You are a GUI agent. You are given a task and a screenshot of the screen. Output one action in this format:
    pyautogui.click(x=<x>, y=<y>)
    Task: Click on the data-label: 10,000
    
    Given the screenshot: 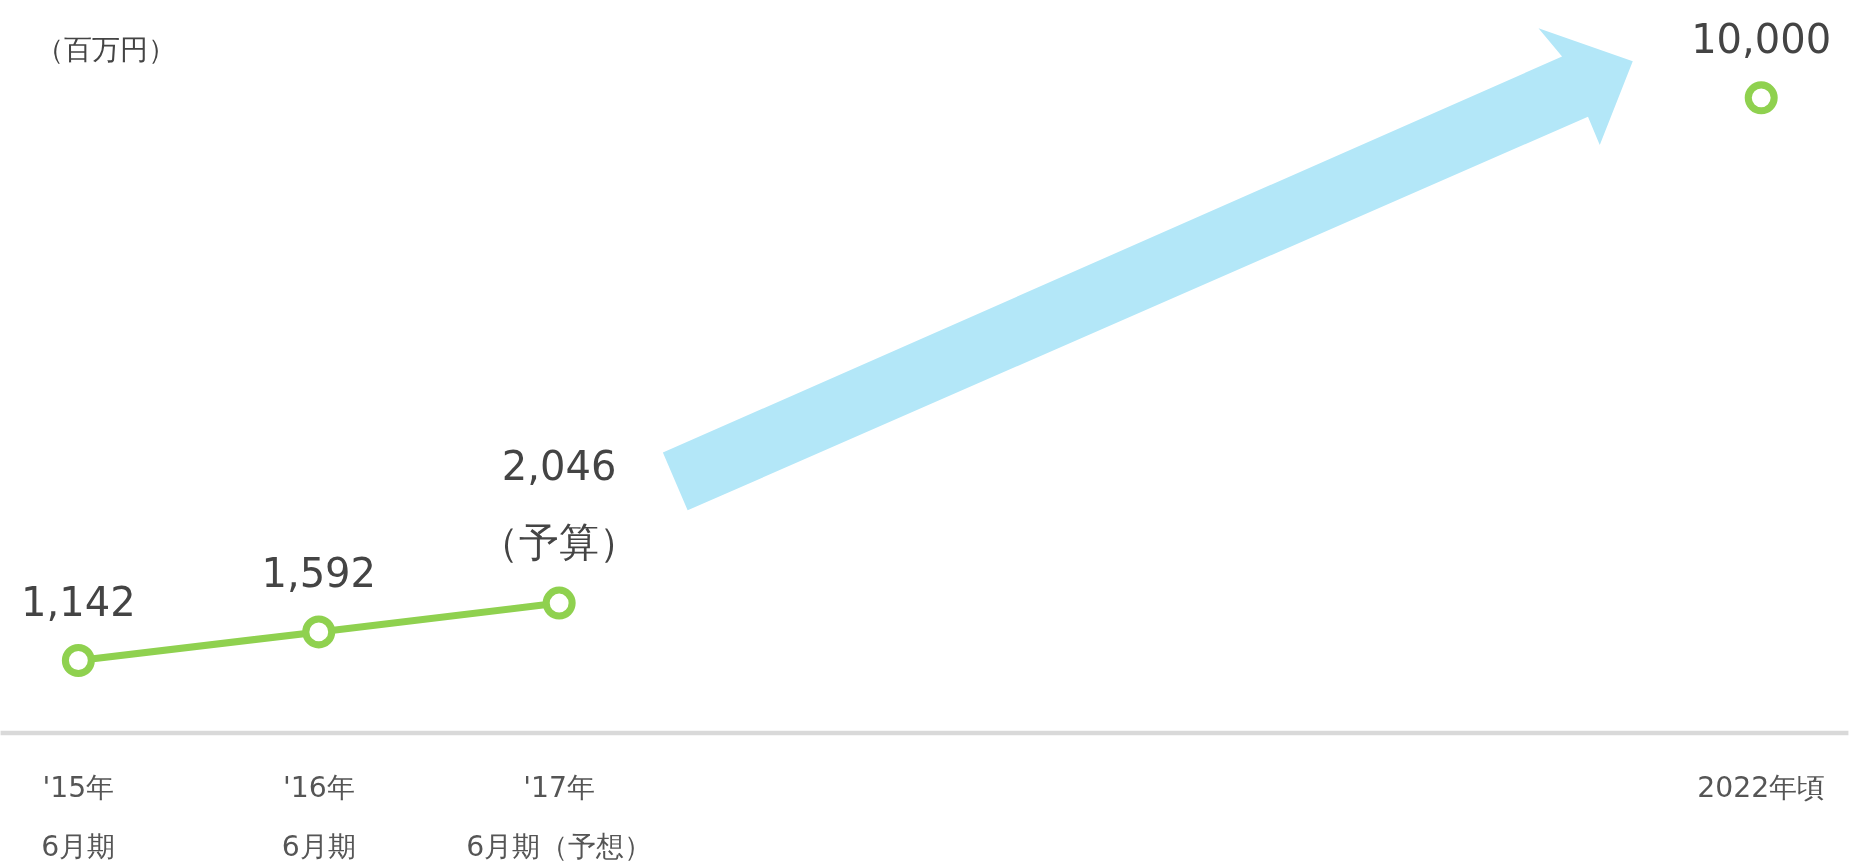 What is the action you would take?
    pyautogui.click(x=1761, y=39)
    